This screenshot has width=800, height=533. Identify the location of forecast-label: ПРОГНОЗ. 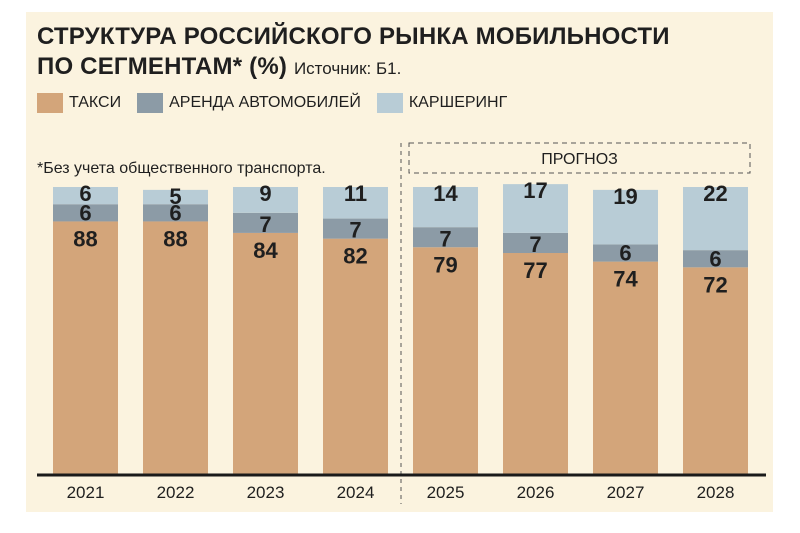
(579, 159).